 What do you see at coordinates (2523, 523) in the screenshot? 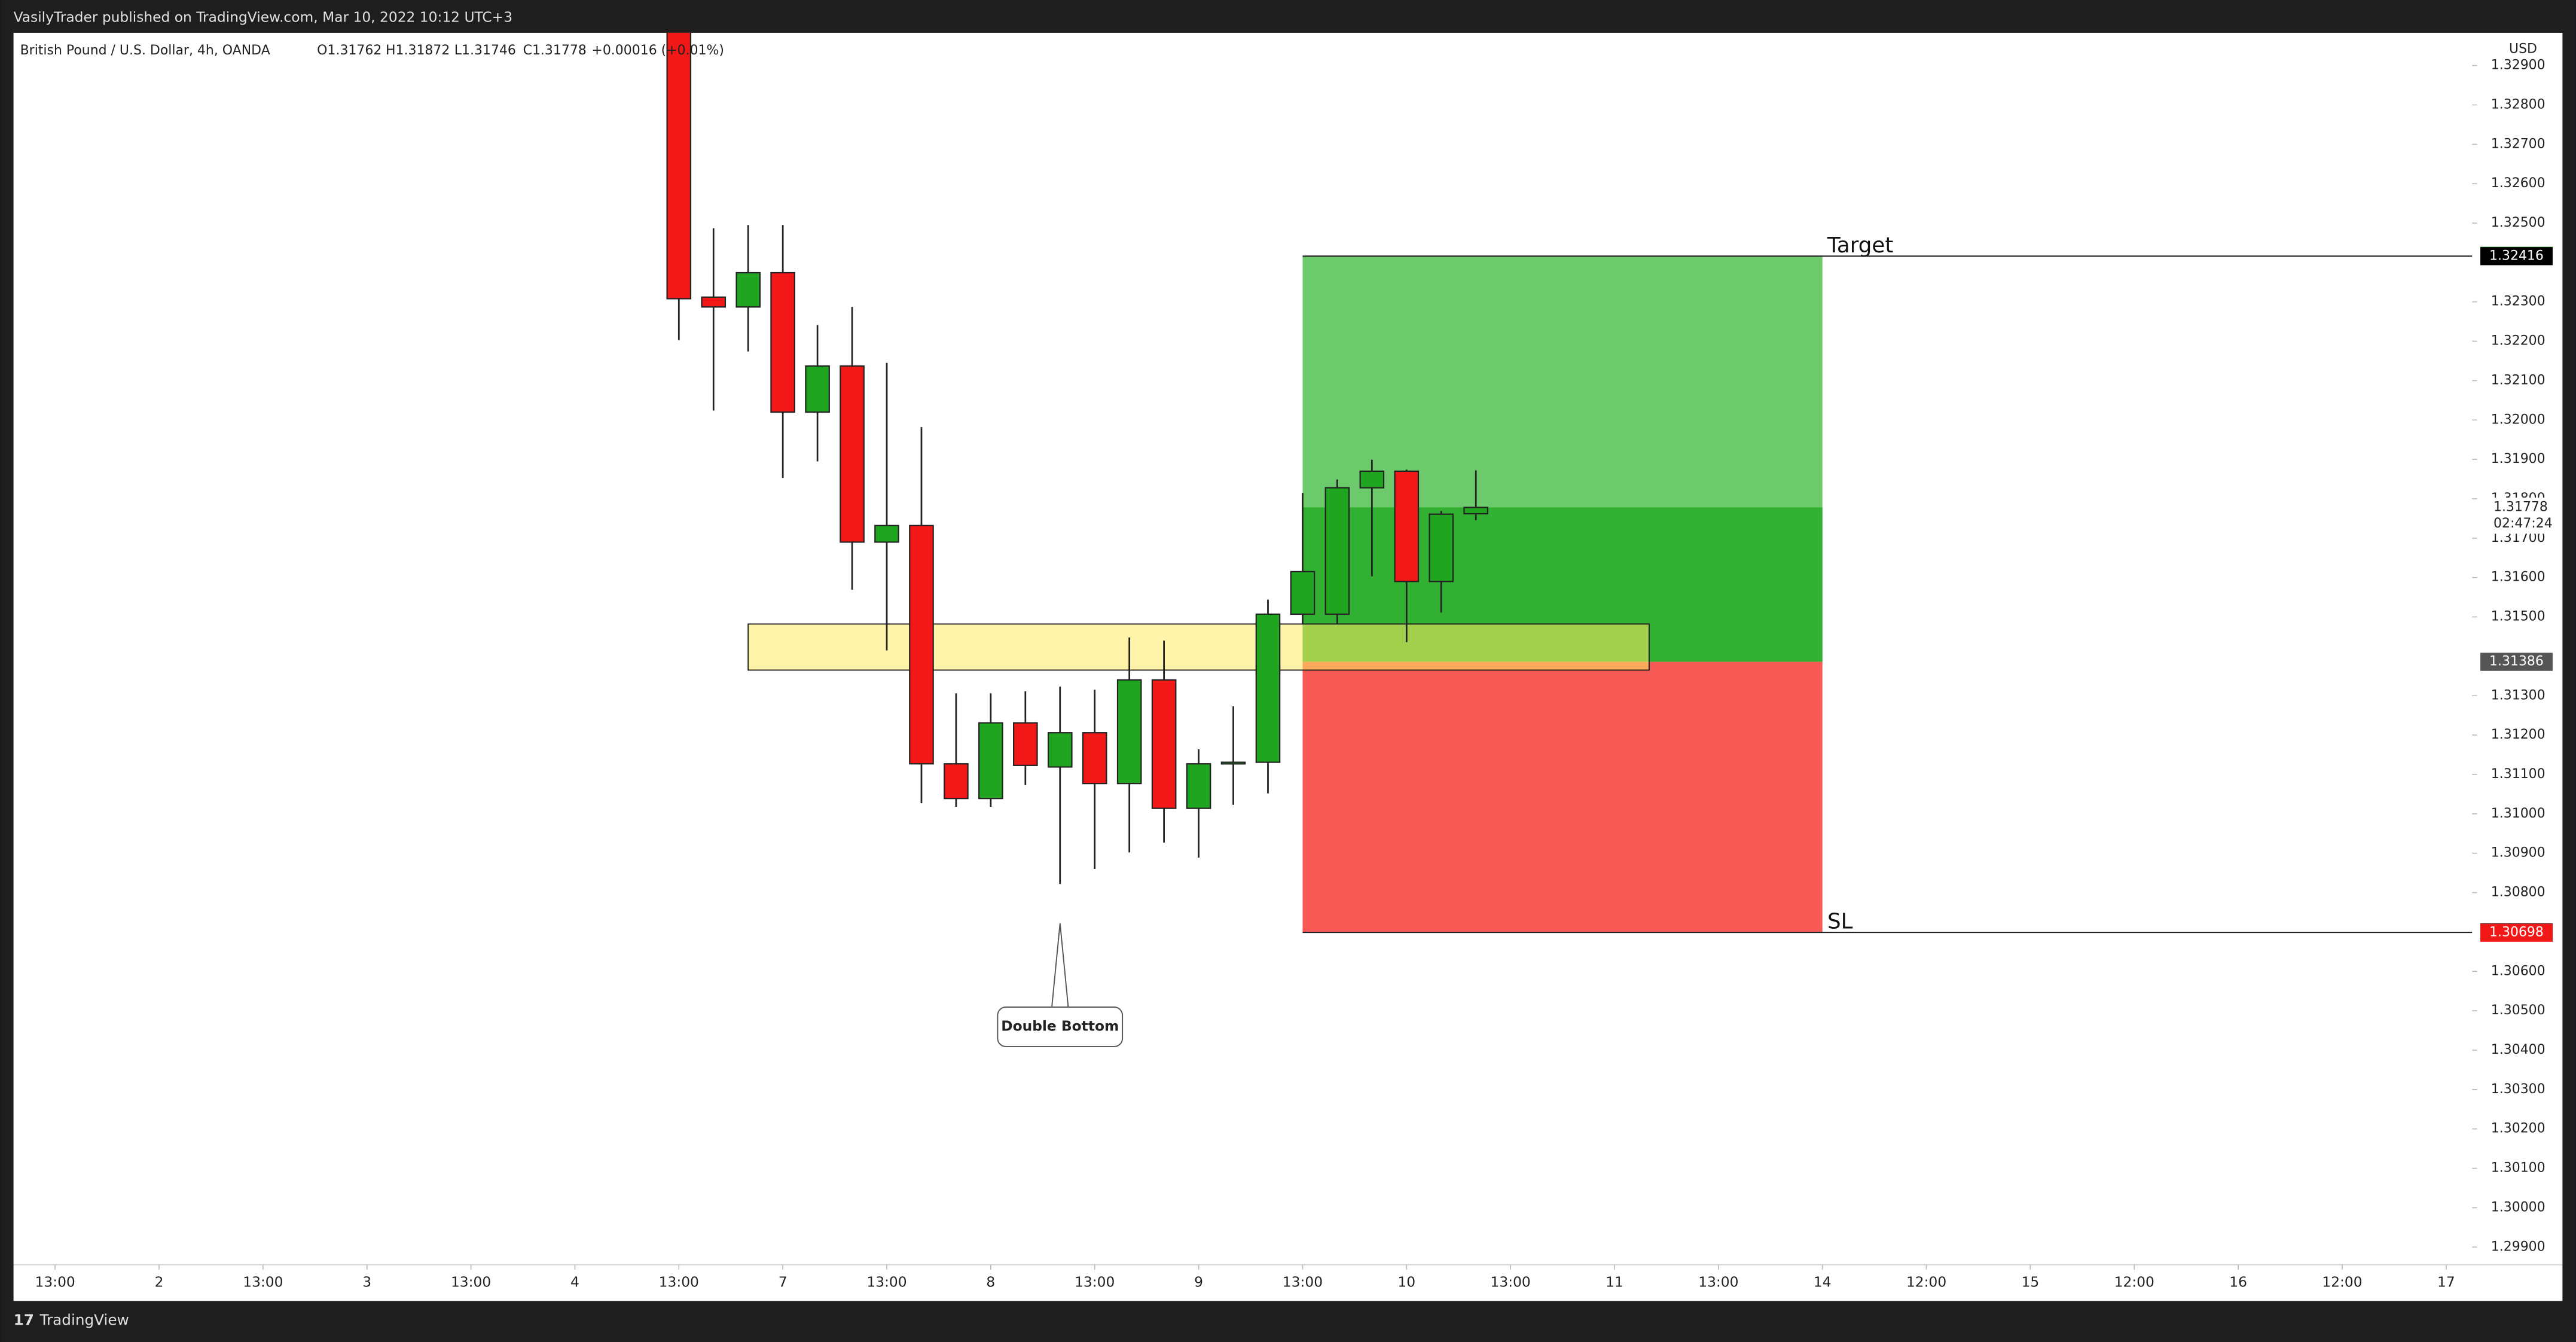
I see `countdown: 02:47:24` at bounding box center [2523, 523].